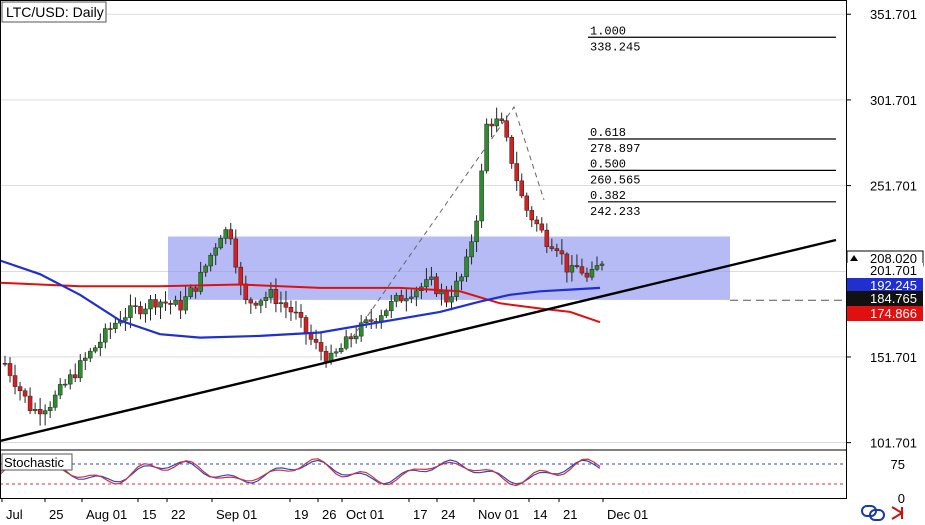 The width and height of the screenshot is (925, 525). Describe the element at coordinates (854, 258) in the screenshot. I see `price-tag-arrow` at that location.